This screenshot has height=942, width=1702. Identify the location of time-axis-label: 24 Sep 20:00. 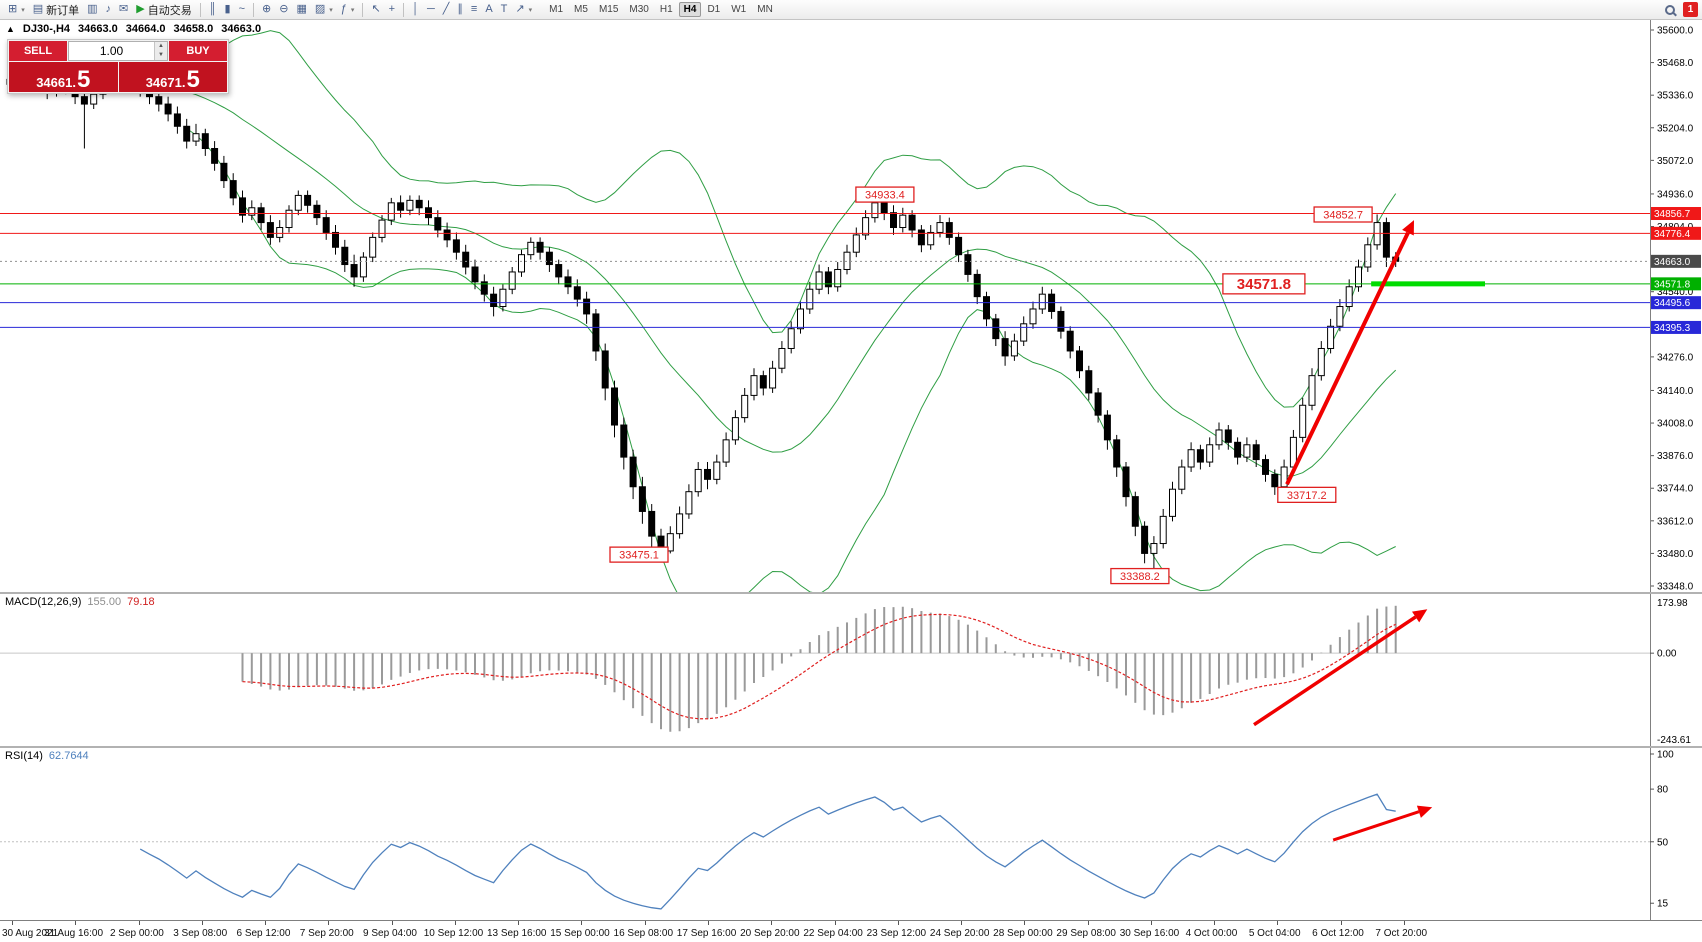
(959, 933).